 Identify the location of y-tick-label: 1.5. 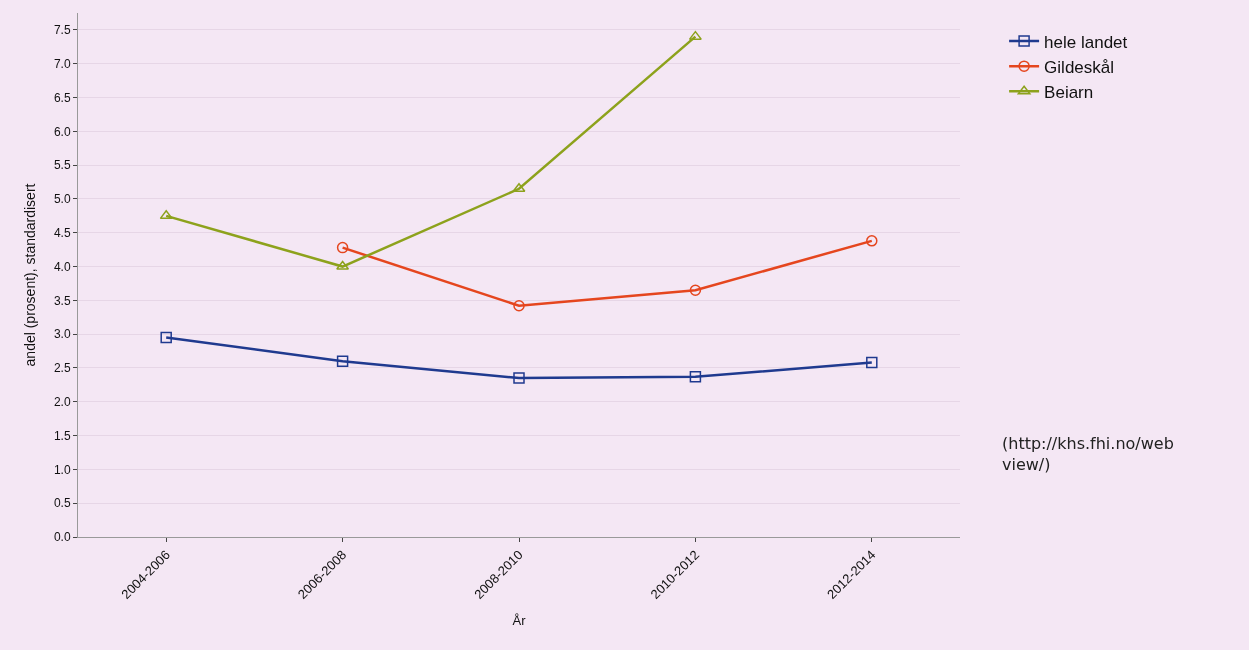
(62, 435).